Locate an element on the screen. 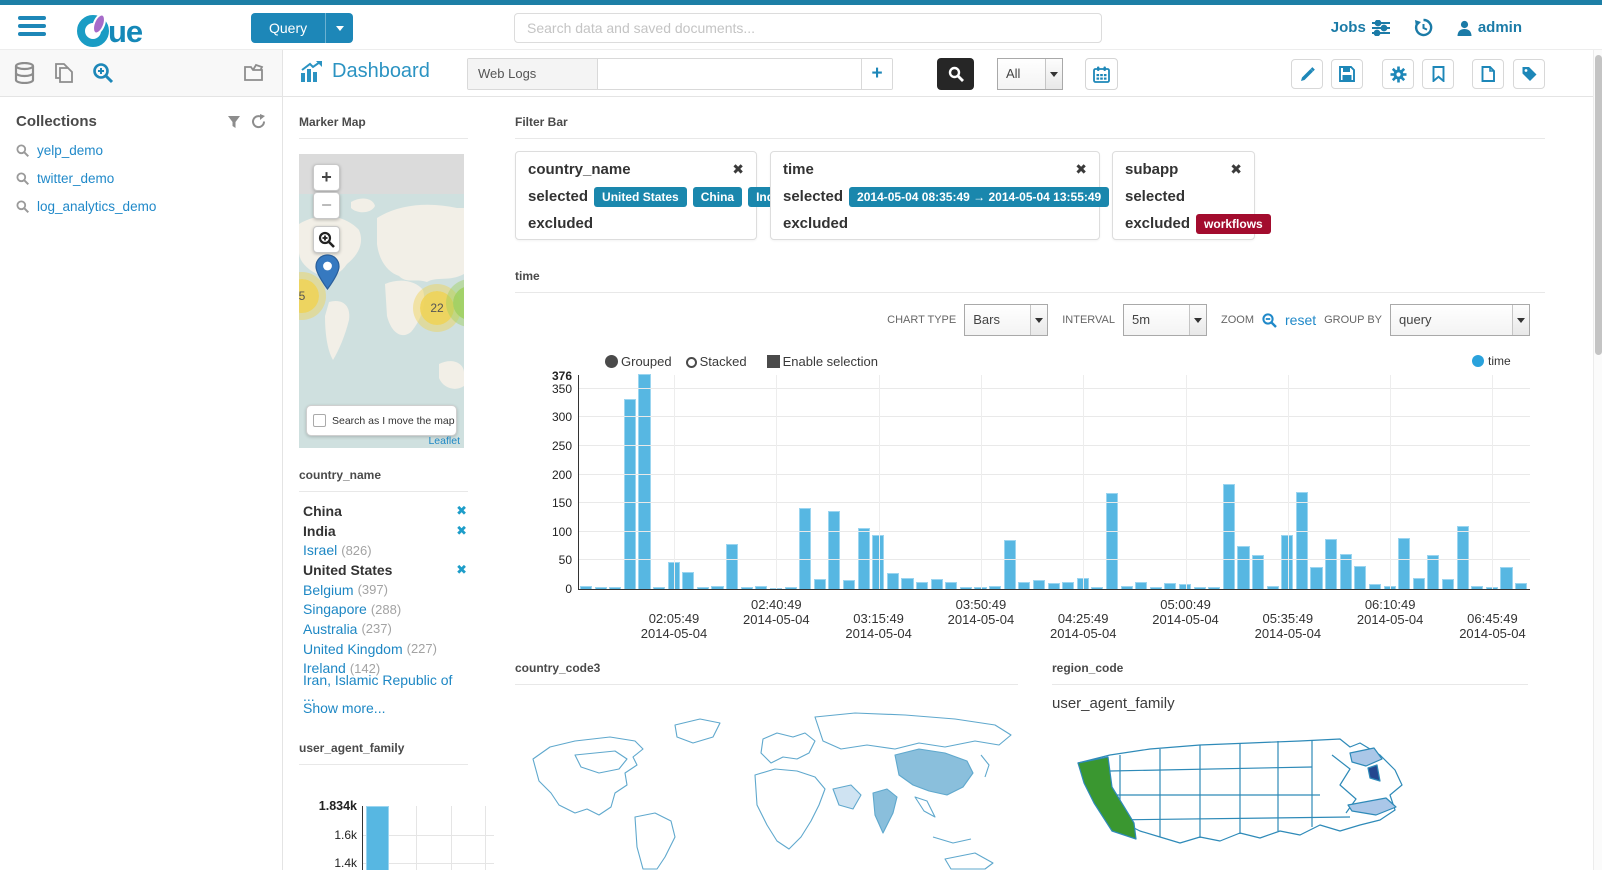  calendar-button is located at coordinates (1101, 74).